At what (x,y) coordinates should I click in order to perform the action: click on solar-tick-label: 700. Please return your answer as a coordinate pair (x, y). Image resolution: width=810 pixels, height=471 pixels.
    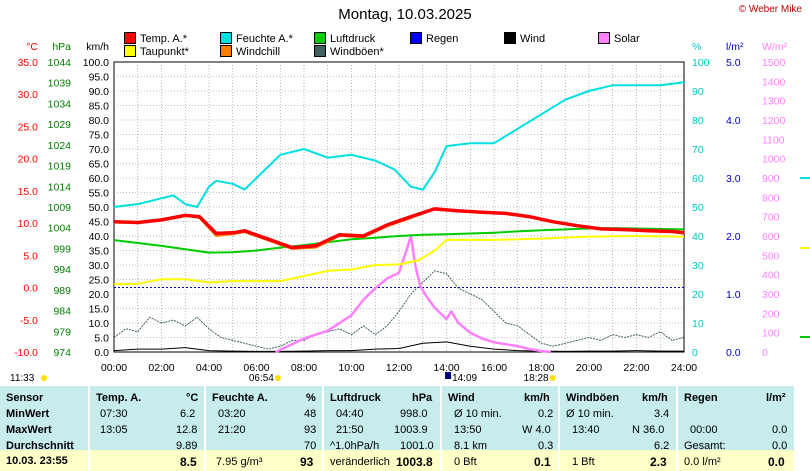
    Looking at the image, I should click on (771, 218).